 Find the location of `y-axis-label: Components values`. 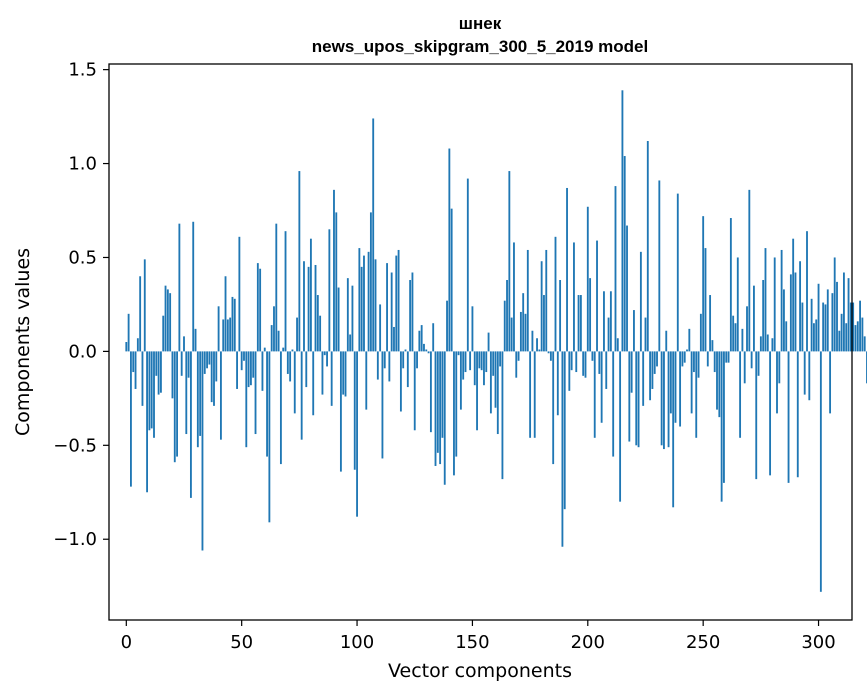

y-axis-label: Components values is located at coordinates (23, 342).